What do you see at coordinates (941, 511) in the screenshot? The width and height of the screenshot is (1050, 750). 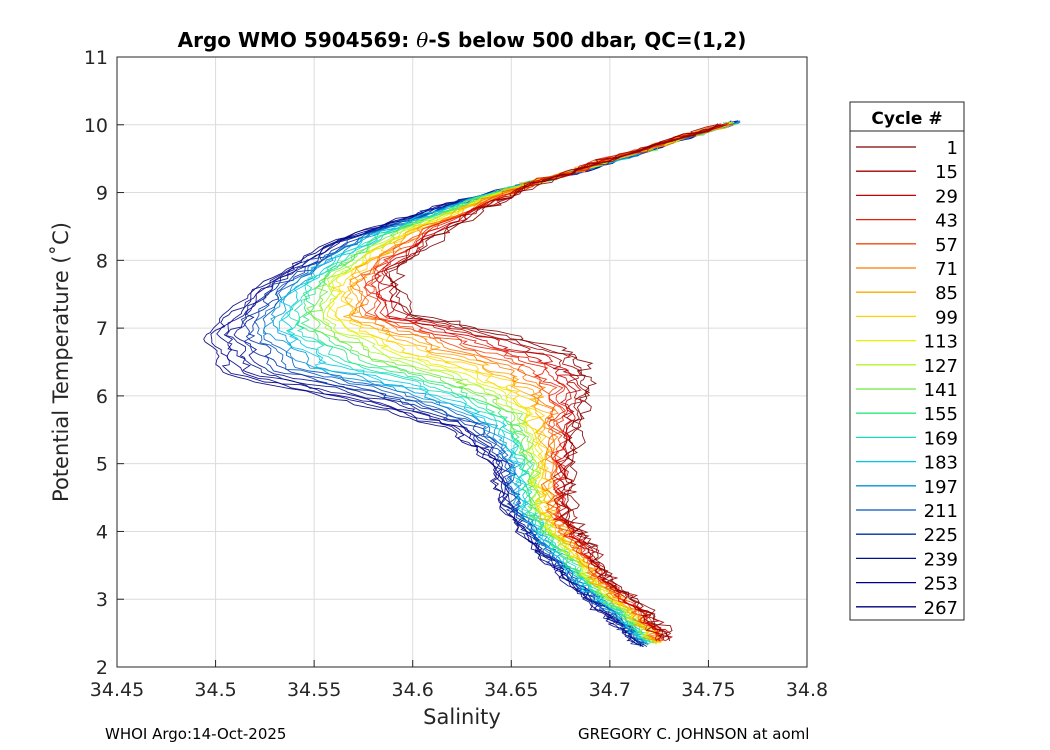 I see `legend-label-211: 211` at bounding box center [941, 511].